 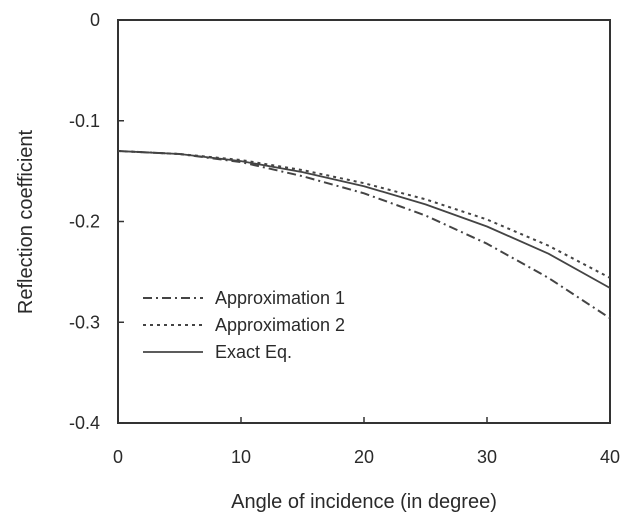 I want to click on x-tick-label: 20, so click(x=364, y=457).